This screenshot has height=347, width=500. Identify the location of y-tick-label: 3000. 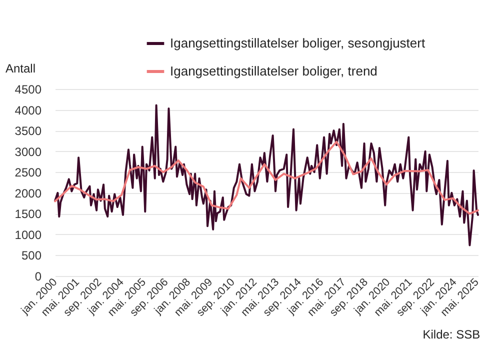
(28, 151).